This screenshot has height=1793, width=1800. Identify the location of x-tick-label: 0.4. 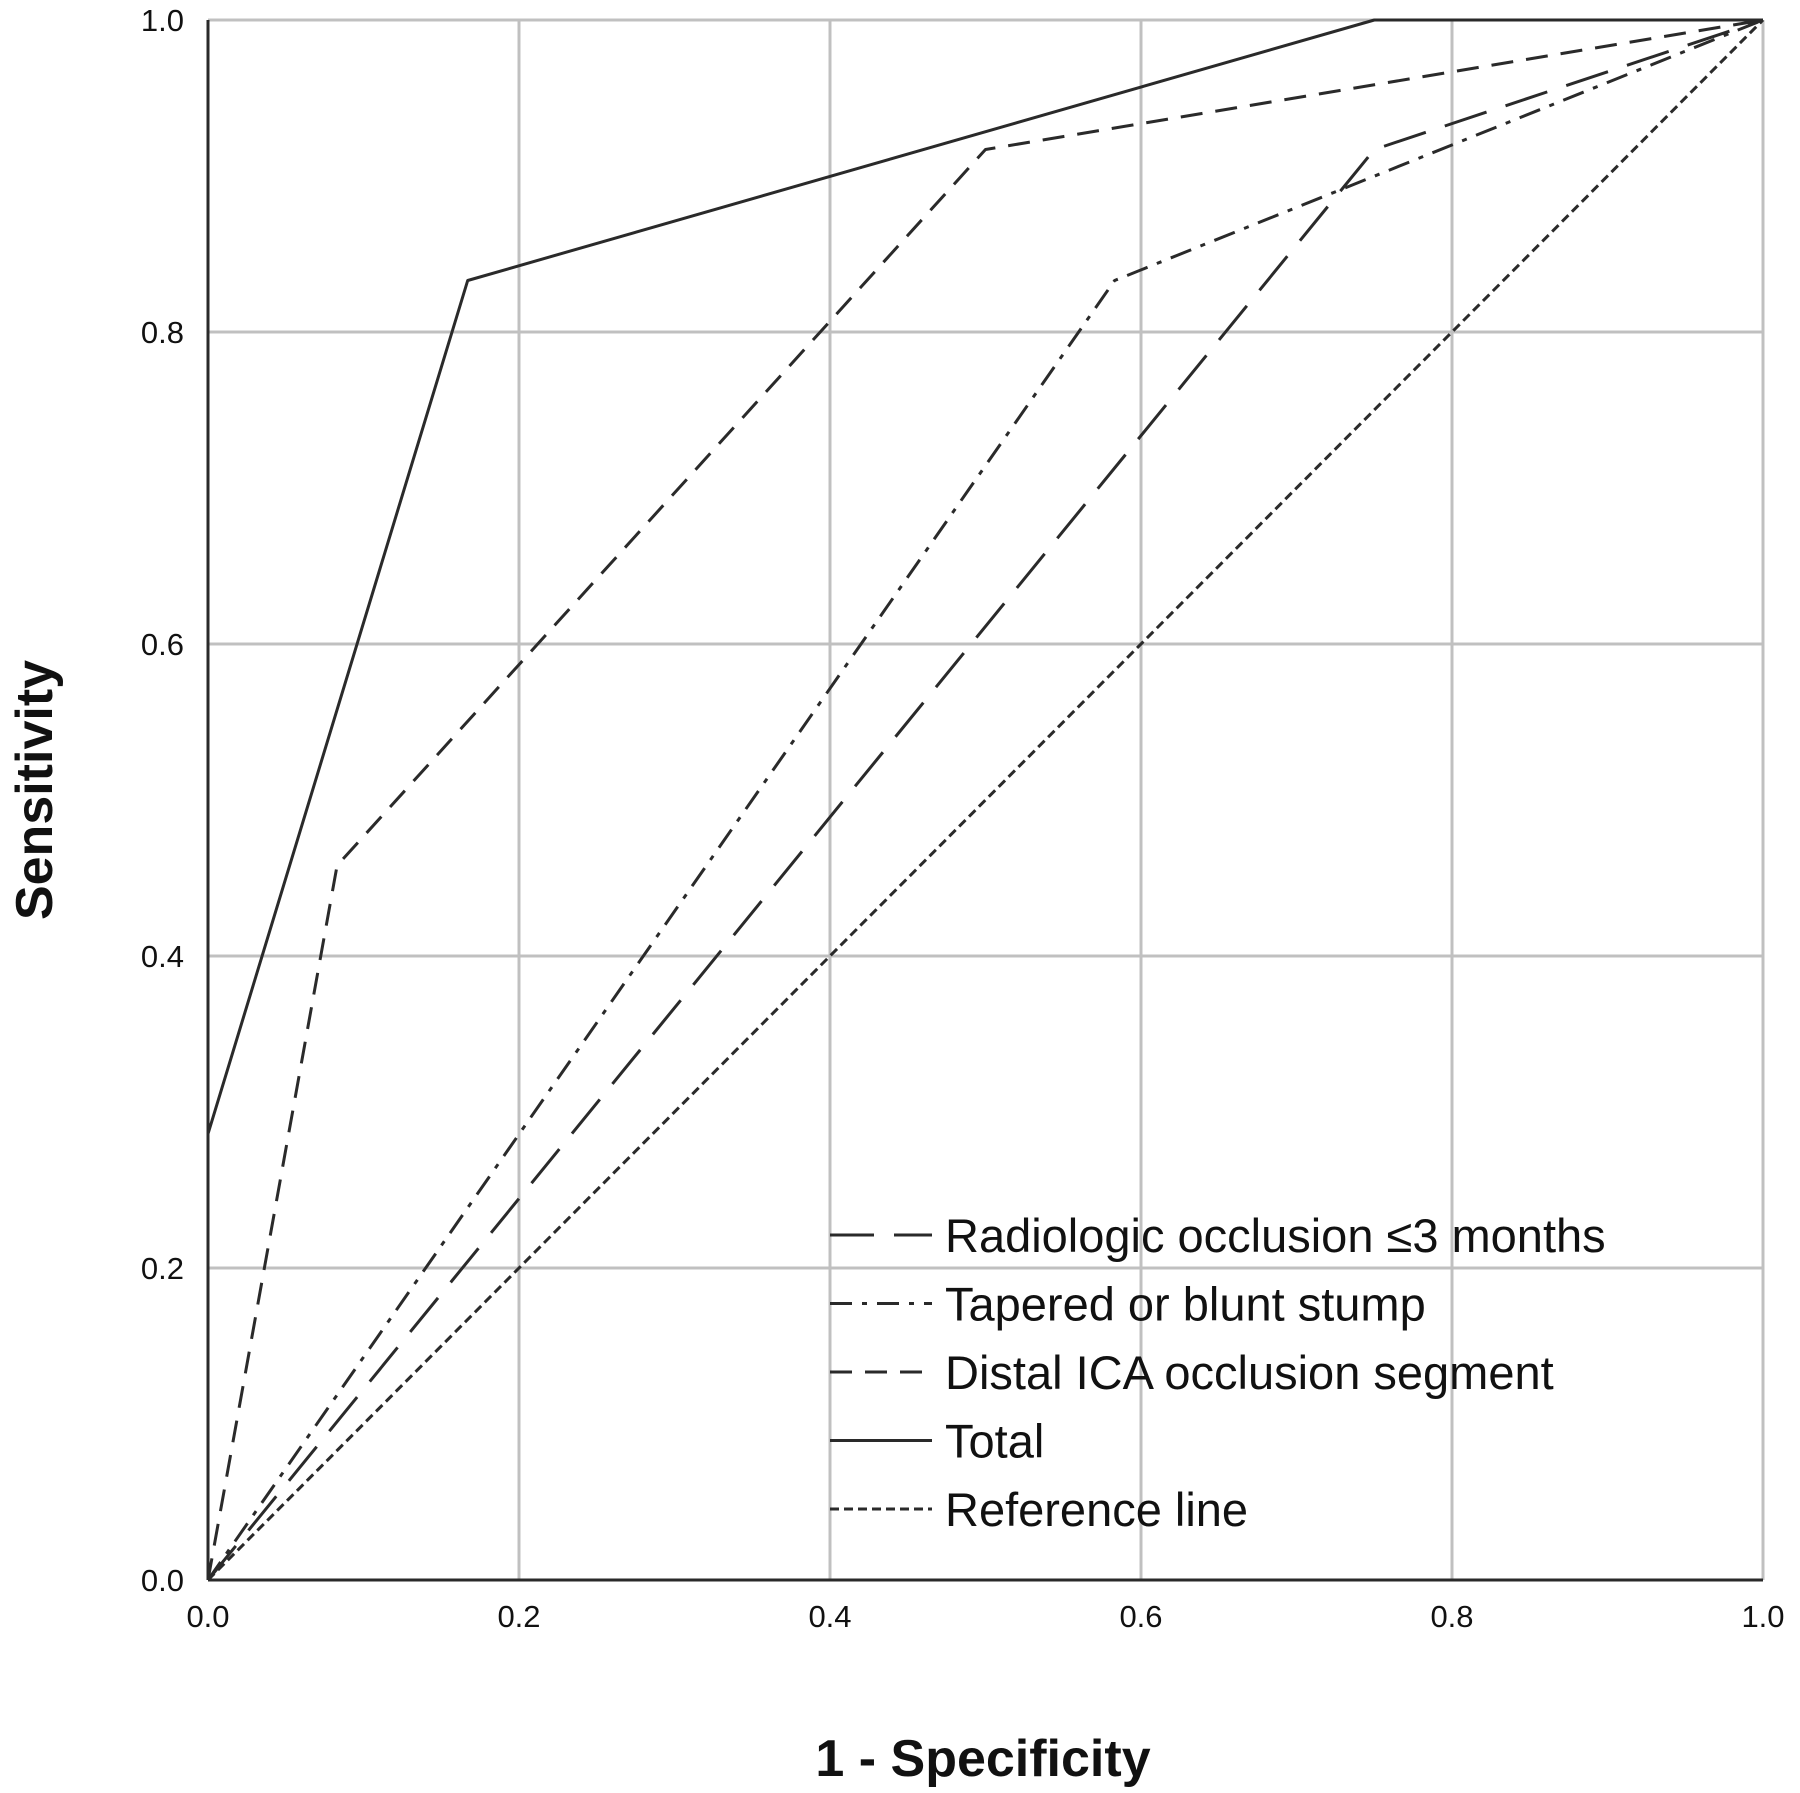
(829, 1616).